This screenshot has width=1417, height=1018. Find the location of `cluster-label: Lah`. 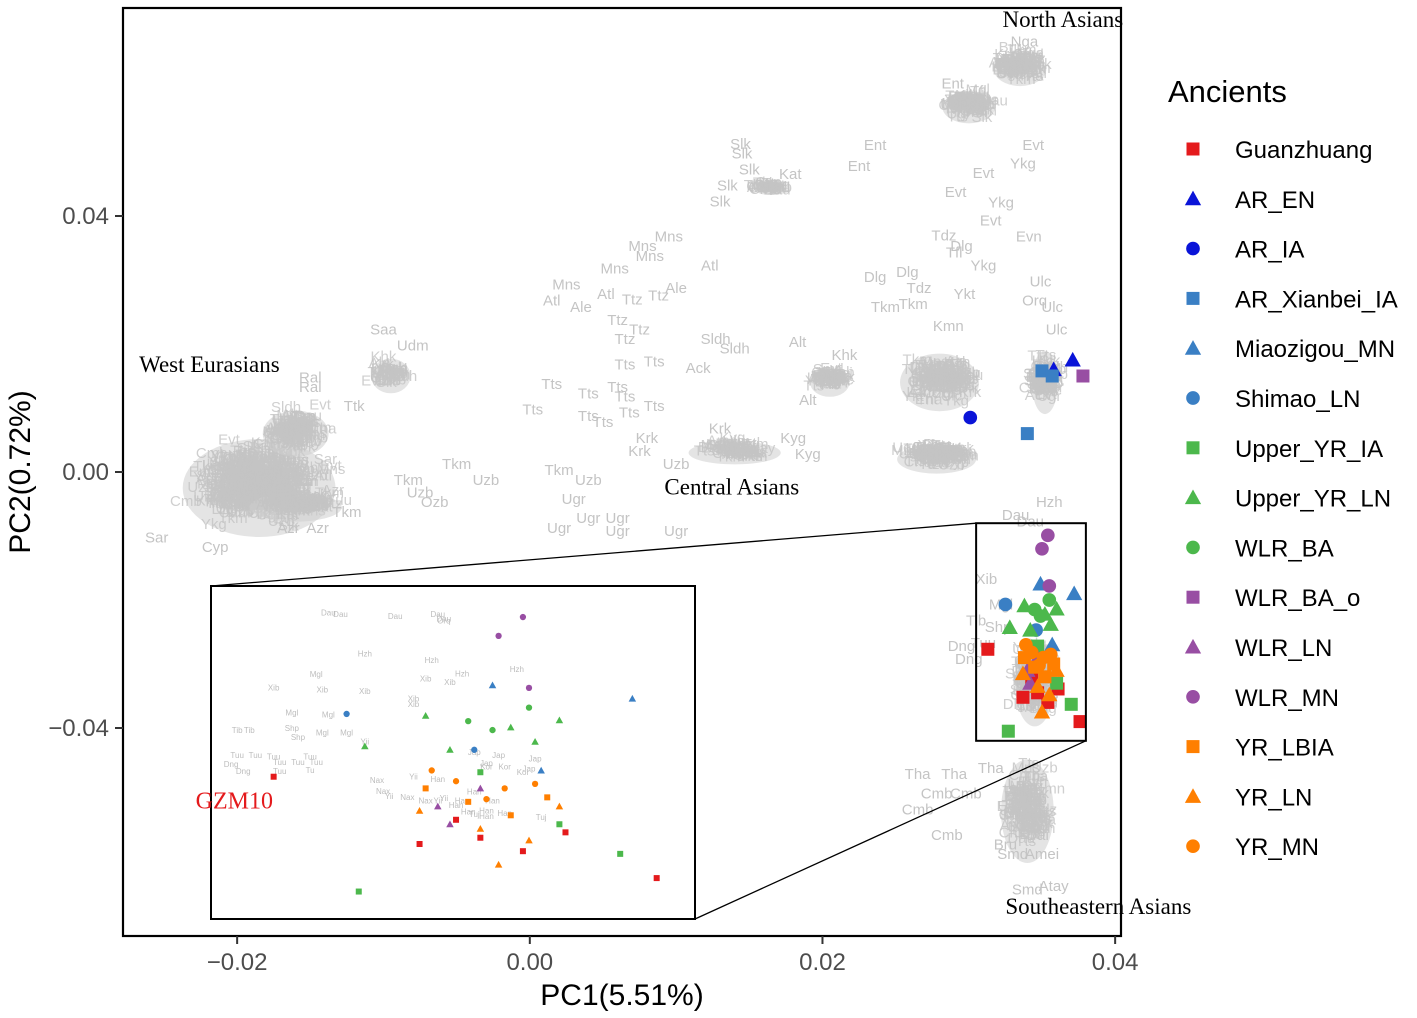

cluster-label: Lah is located at coordinates (718, 444).